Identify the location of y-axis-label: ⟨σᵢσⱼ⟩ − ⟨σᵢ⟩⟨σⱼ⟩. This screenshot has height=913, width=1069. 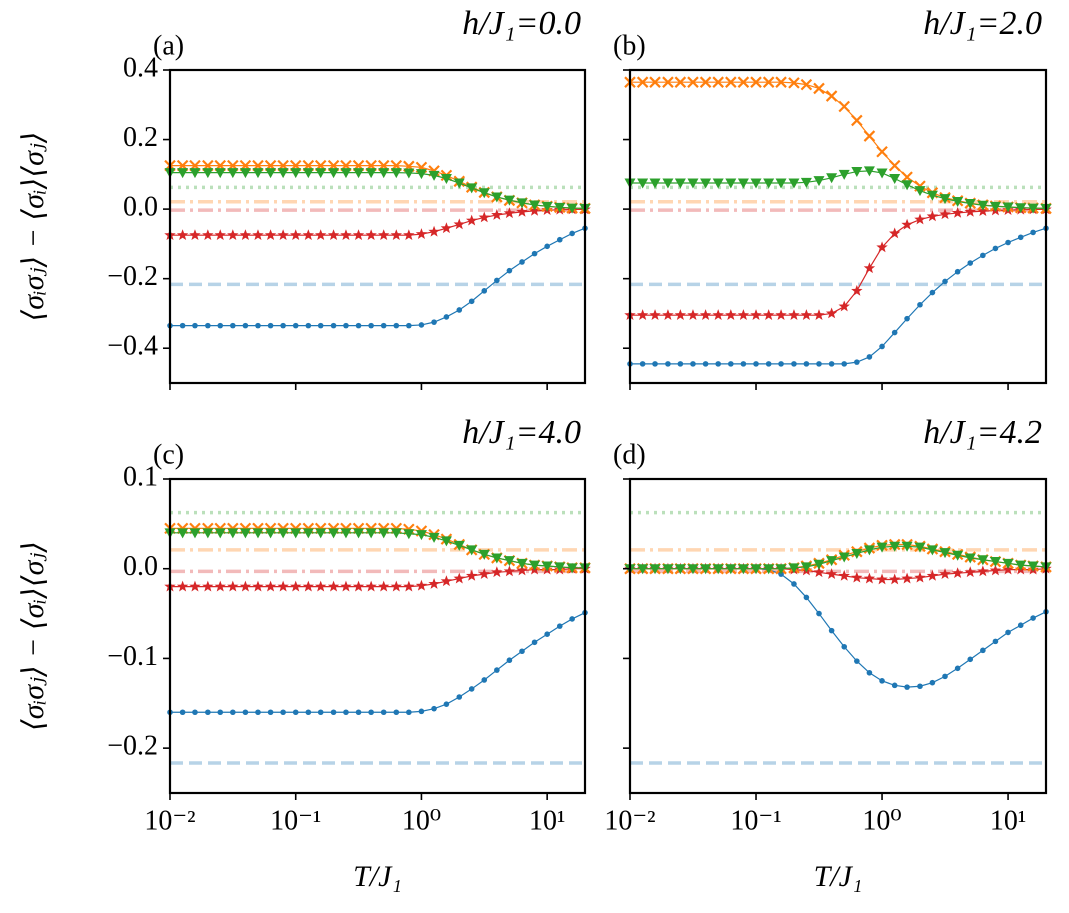
(33, 636).